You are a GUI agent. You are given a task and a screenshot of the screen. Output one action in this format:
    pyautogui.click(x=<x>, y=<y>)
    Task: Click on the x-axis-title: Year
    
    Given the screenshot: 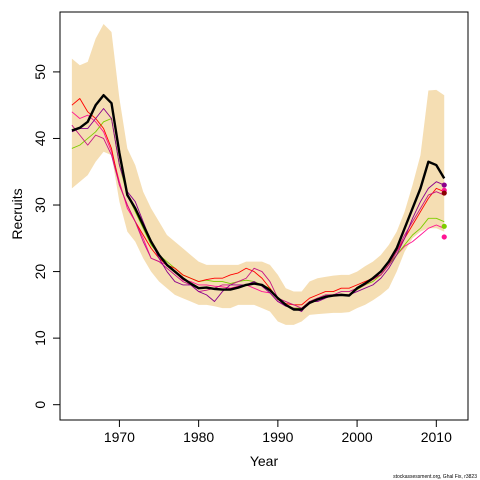 What is the action you would take?
    pyautogui.click(x=264, y=461)
    